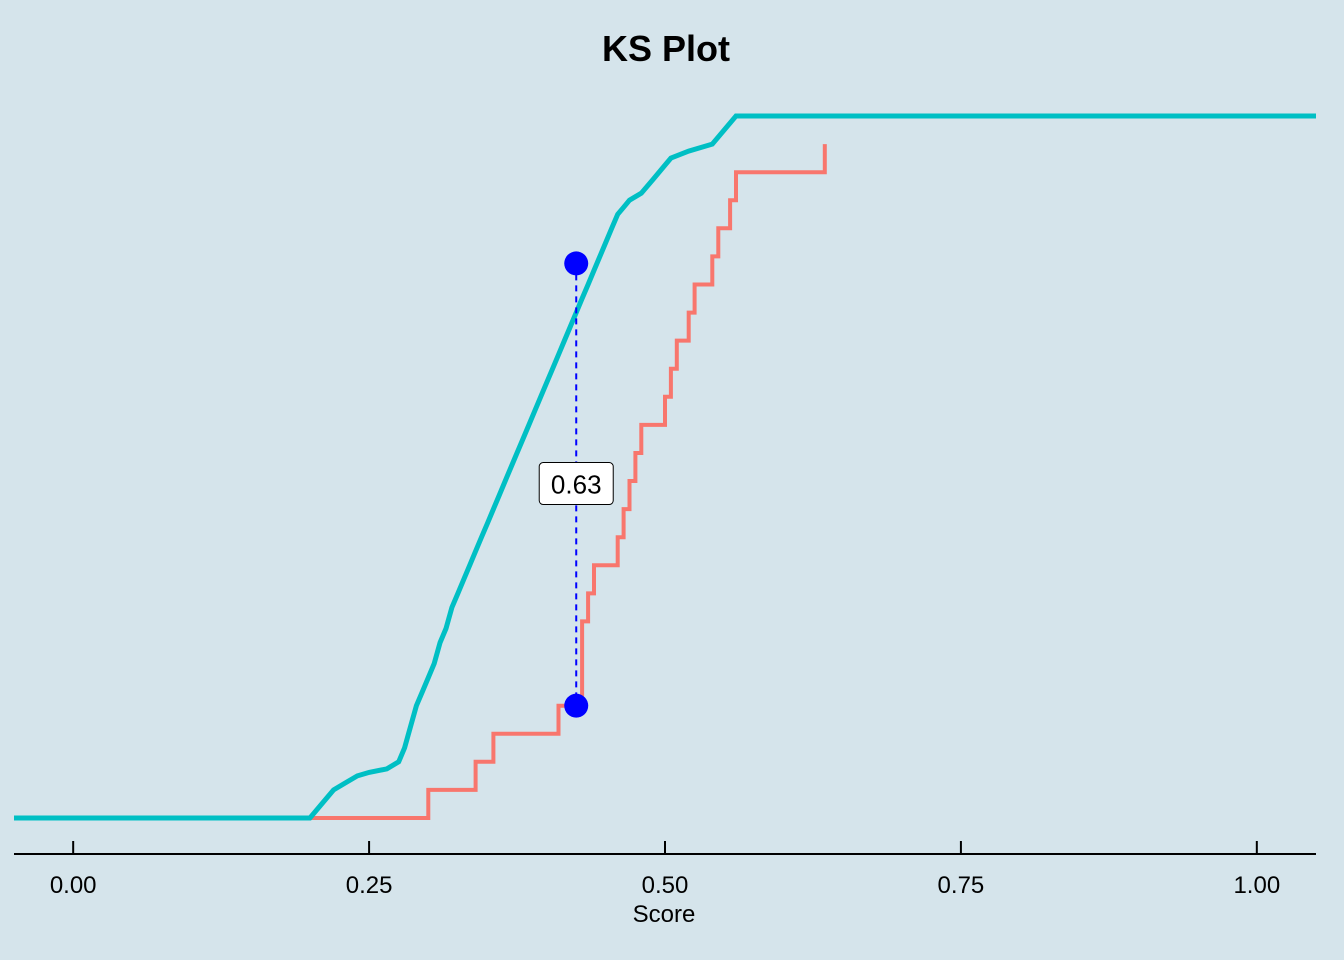 This screenshot has width=1344, height=960. Describe the element at coordinates (1256, 885) in the screenshot. I see `x-tick-label: 1.00` at that location.